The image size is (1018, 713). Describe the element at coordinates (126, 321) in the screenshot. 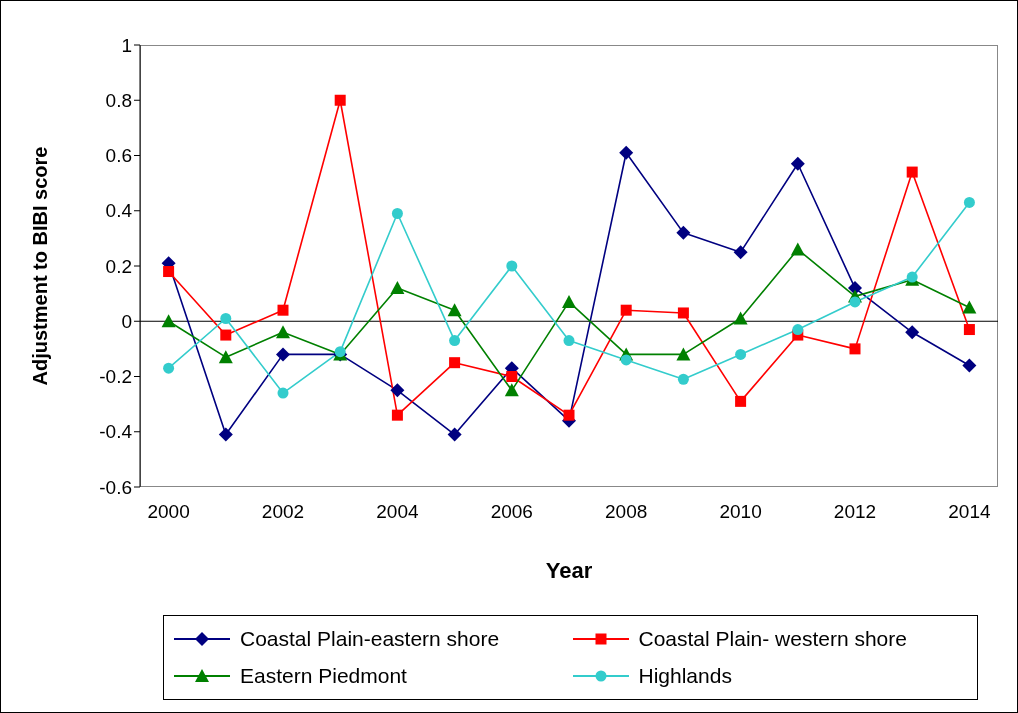

I see `y-tick-label: 0` at that location.